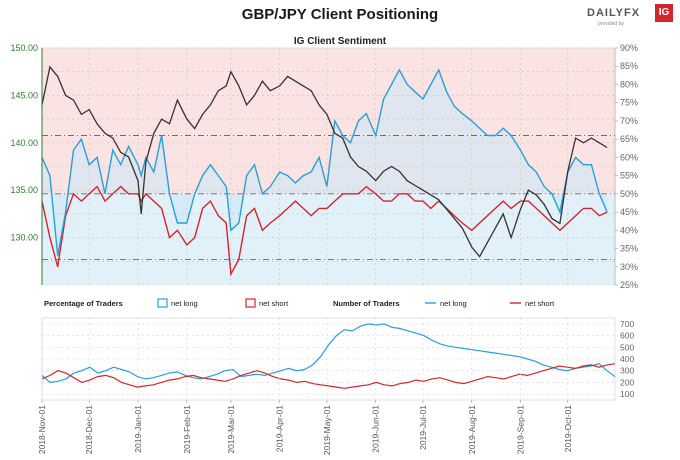 The image size is (680, 460). I want to click on y-tick-label: 140.00, so click(24, 143).